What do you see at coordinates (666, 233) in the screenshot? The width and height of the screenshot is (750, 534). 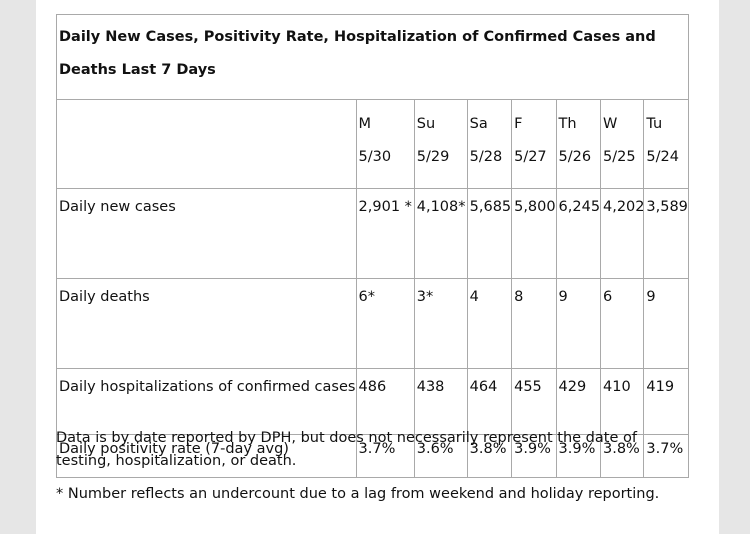 I see `table-cell: 3,589` at bounding box center [666, 233].